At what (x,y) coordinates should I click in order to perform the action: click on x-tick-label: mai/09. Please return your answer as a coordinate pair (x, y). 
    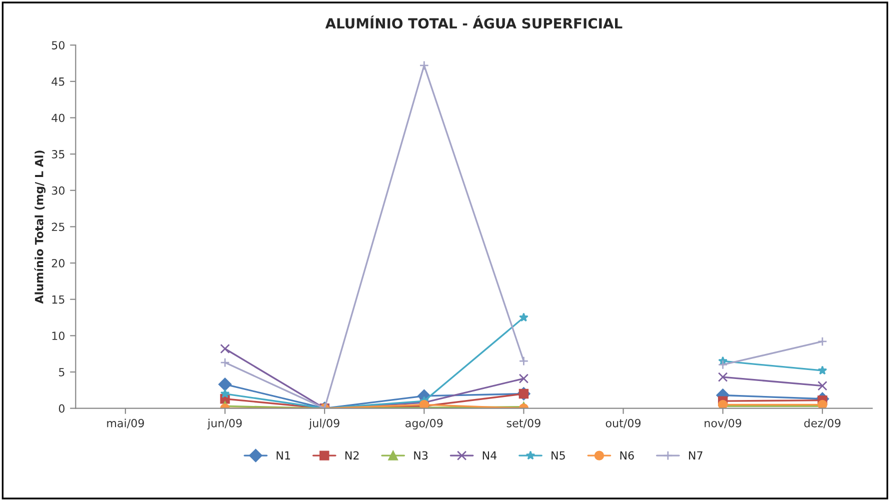
    Looking at the image, I should click on (125, 423).